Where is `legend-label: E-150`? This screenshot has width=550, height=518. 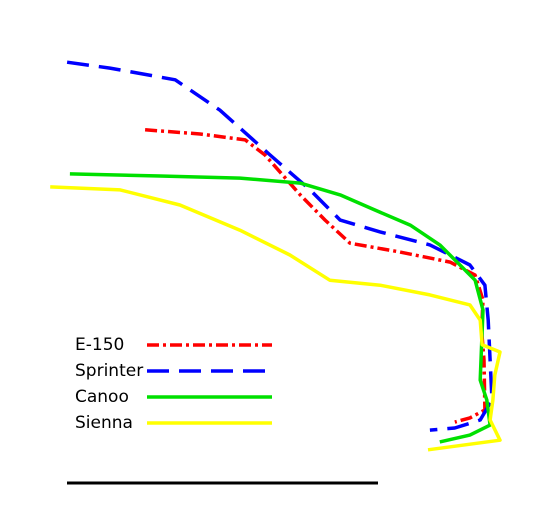 legend-label: E-150 is located at coordinates (99, 345).